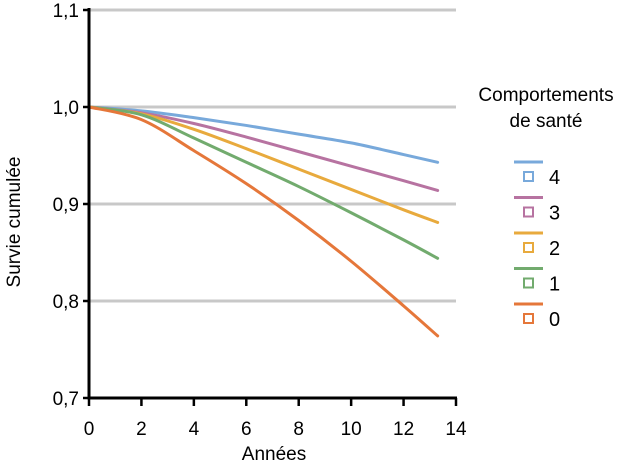 The image size is (631, 468). Describe the element at coordinates (554, 178) in the screenshot. I see `legend-label-4: 4` at that location.